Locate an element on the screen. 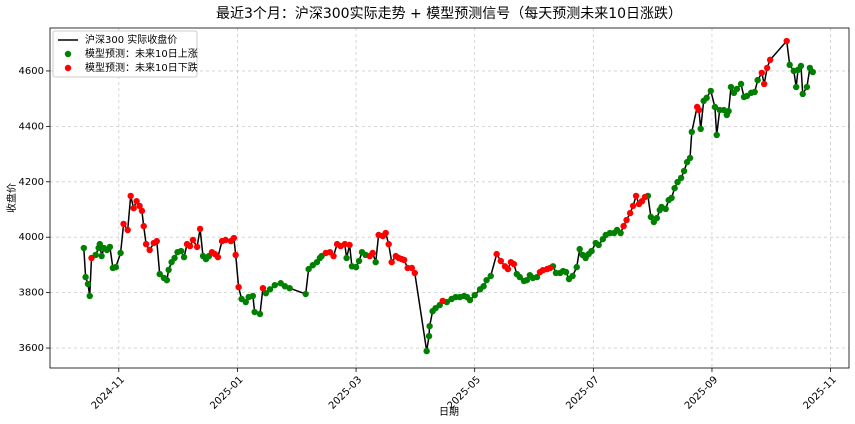 The height and width of the screenshot is (424, 855). x-tick-label: 2025-03 is located at coordinates (345, 392).